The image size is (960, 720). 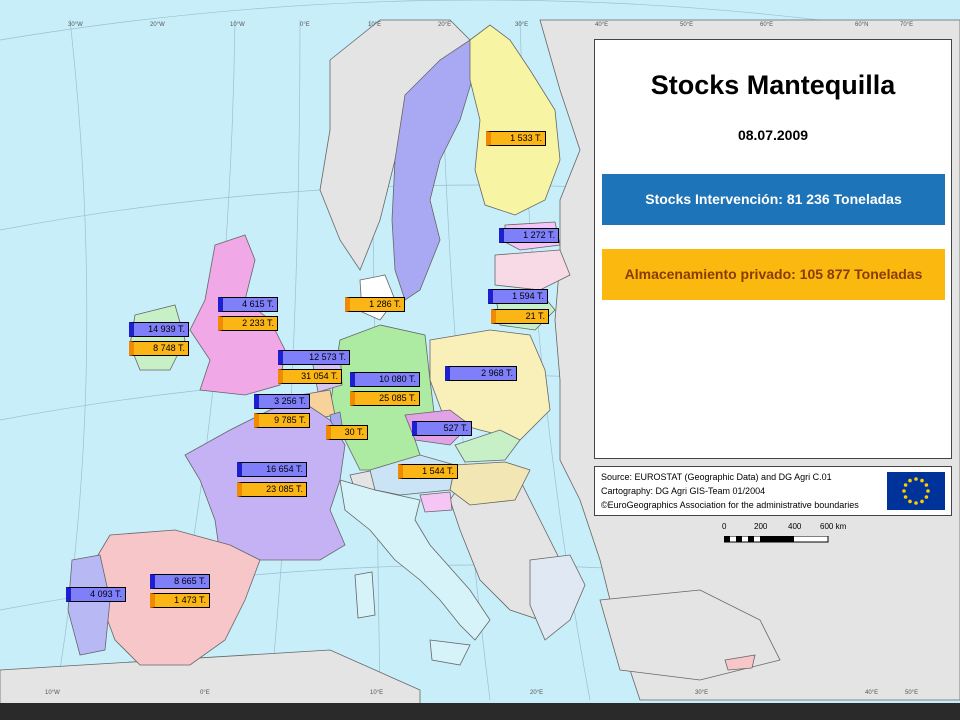 What do you see at coordinates (248, 323) in the screenshot?
I see `label-uk-private: 2 233 T.` at bounding box center [248, 323].